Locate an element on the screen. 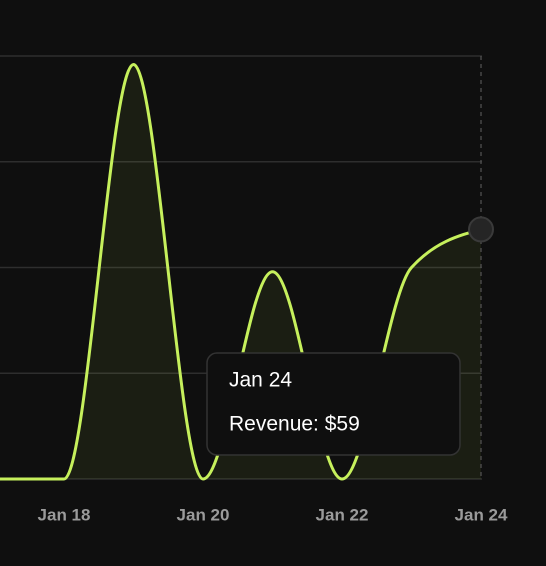 This screenshot has width=546, height=566. x-tick-label: Jan 24 is located at coordinates (481, 514).